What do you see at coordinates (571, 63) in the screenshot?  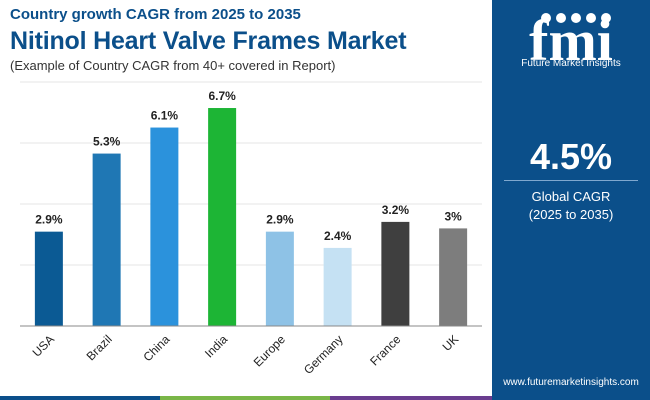 I see `logo-text: Future Market Insights` at bounding box center [571, 63].